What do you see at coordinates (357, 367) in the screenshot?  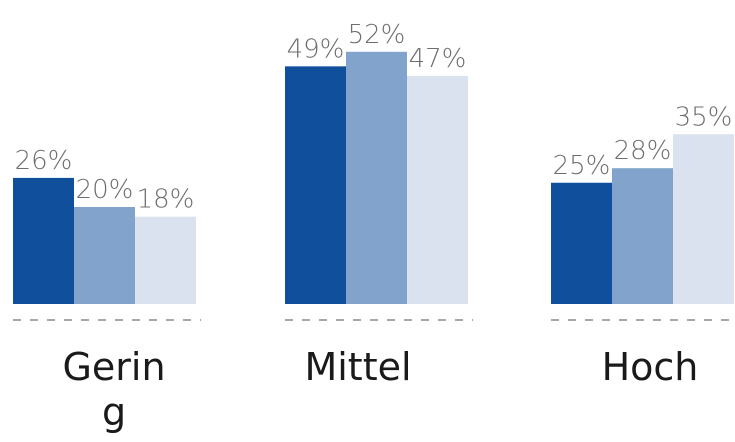 I see `category-label-2: Mittel` at bounding box center [357, 367].